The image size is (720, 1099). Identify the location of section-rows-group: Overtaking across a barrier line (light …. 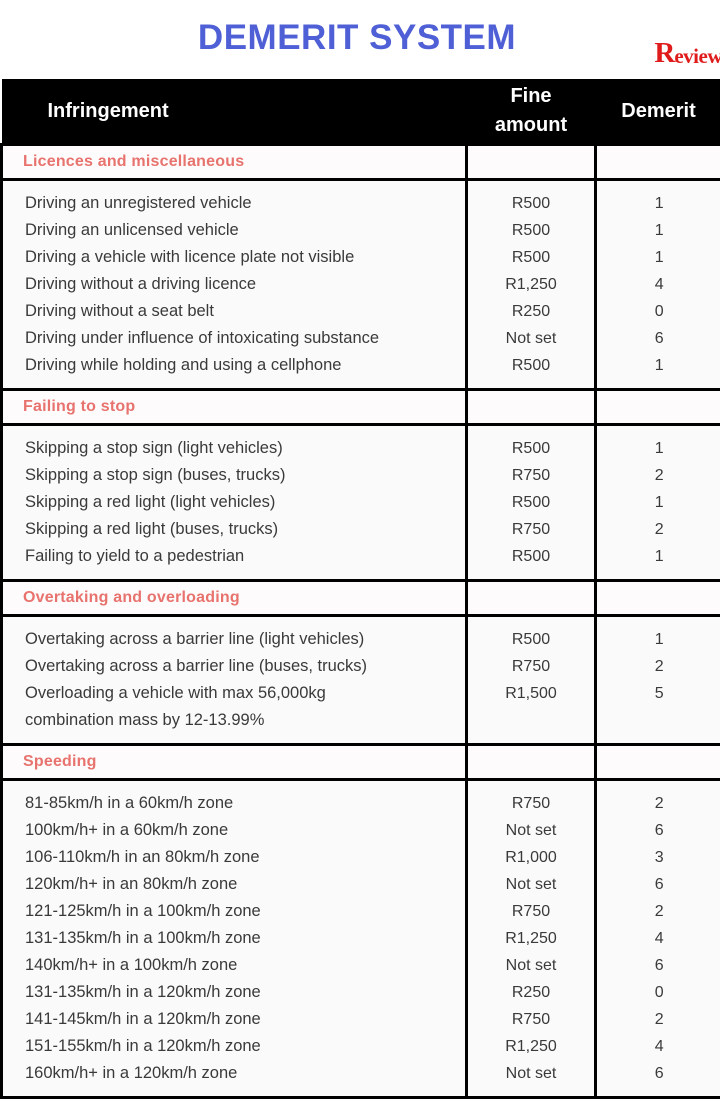
(361, 680).